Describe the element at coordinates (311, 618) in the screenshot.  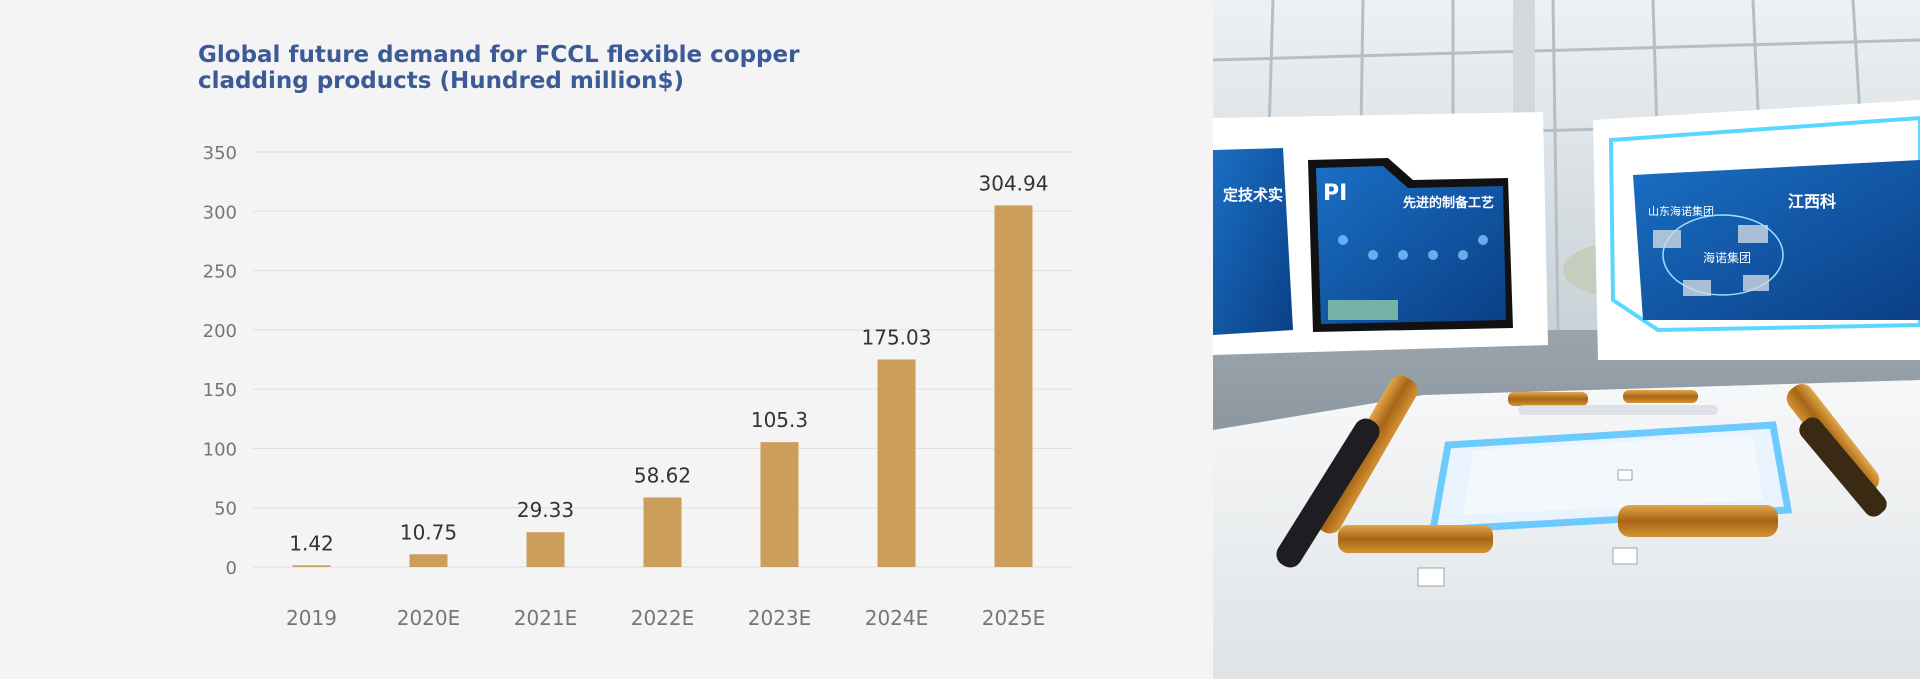
I see `x-tick-label: 2019` at that location.